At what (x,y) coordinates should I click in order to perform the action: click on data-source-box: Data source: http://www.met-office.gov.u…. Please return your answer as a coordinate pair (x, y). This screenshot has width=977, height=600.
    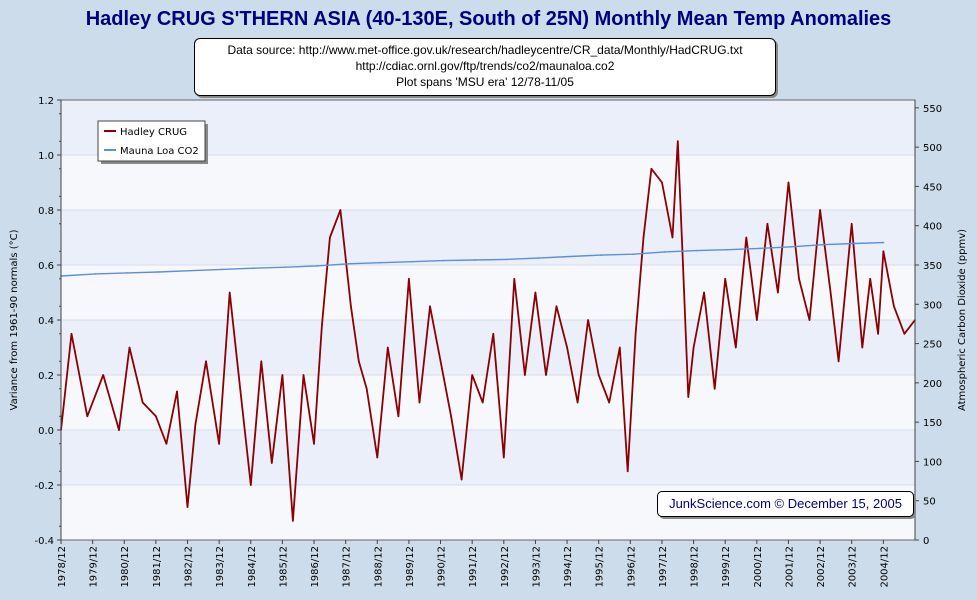
    Looking at the image, I should click on (485, 67).